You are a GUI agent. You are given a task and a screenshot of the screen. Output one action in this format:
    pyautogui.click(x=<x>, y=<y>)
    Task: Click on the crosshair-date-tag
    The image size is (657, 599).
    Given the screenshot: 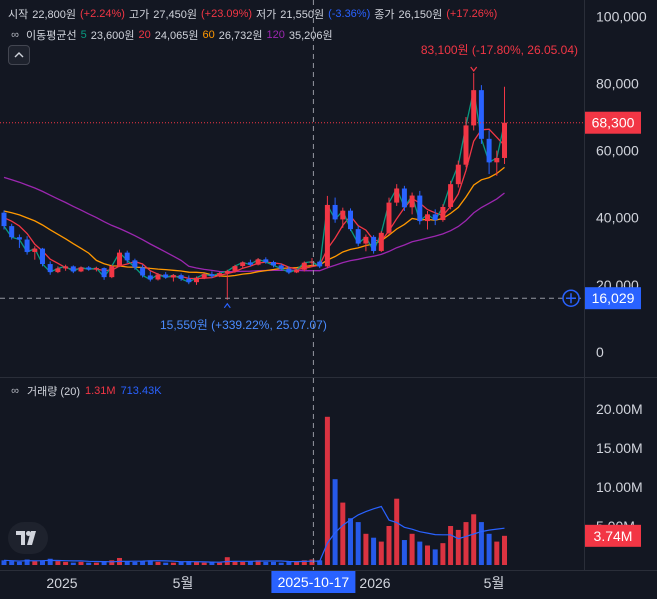 What is the action you would take?
    pyautogui.click(x=313, y=582)
    